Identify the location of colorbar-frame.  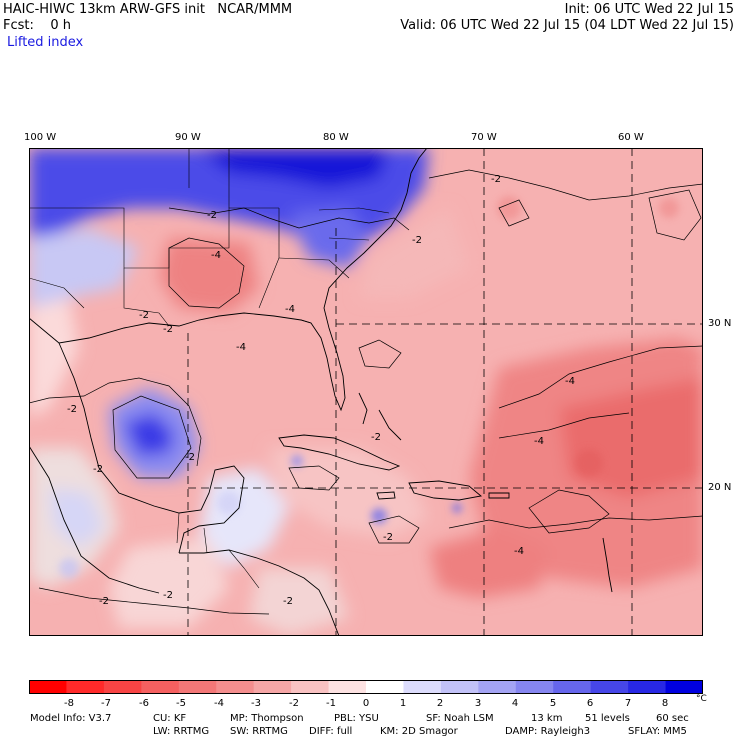
(366, 687).